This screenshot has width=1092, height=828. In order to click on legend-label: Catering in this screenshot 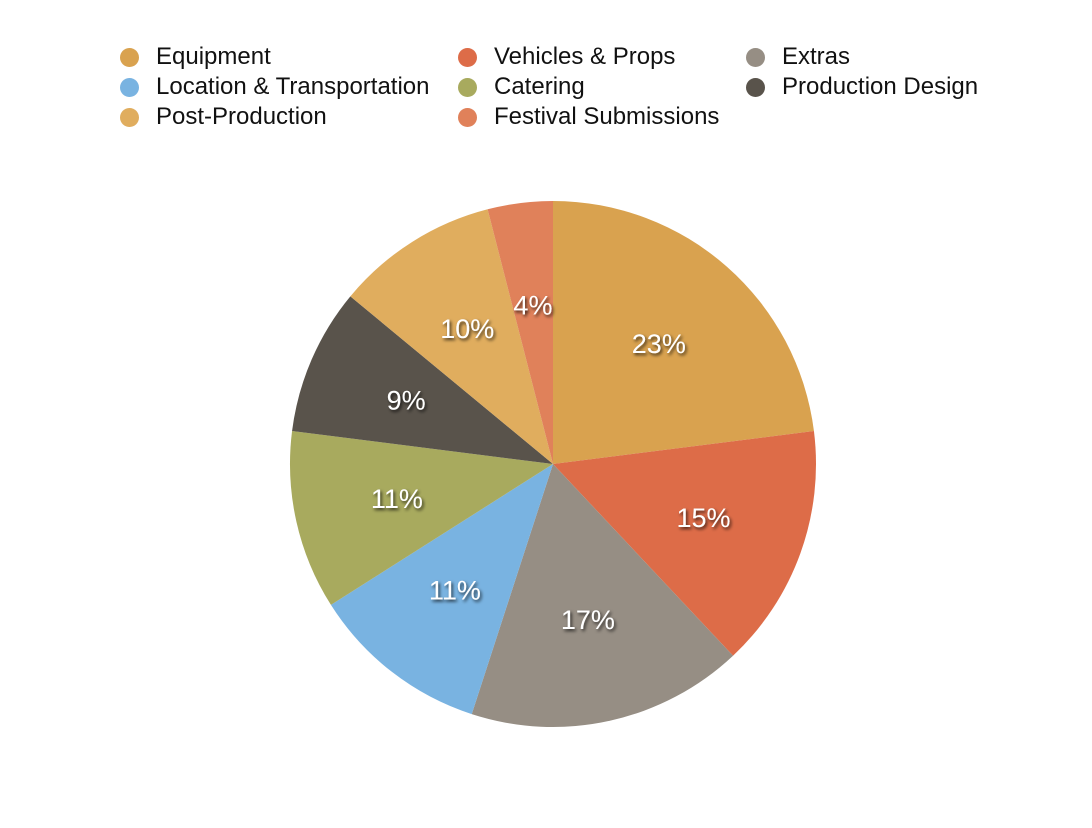, I will do `click(539, 86)`.